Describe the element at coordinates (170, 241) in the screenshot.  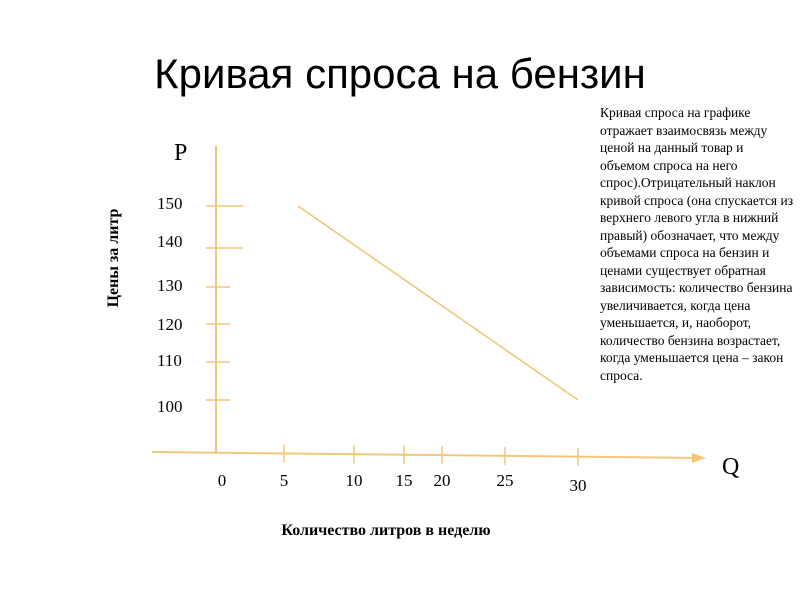
I see `y-tick-label: 140` at that location.